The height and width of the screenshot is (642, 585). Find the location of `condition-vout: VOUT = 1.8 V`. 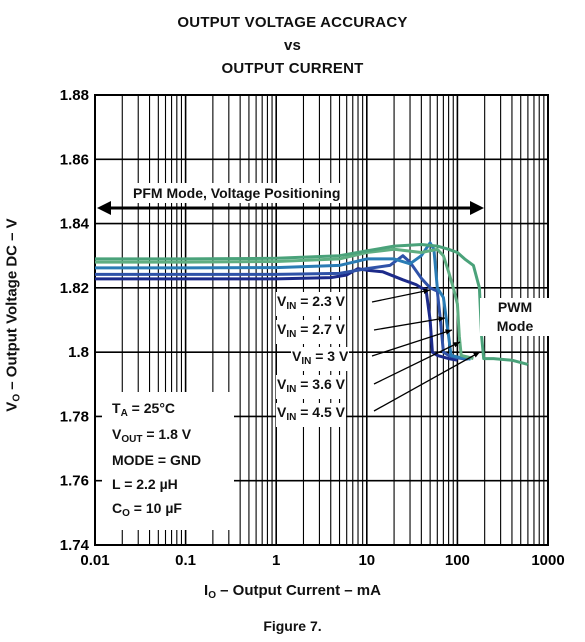

condition-vout: VOUT = 1.8 V is located at coordinates (152, 435).